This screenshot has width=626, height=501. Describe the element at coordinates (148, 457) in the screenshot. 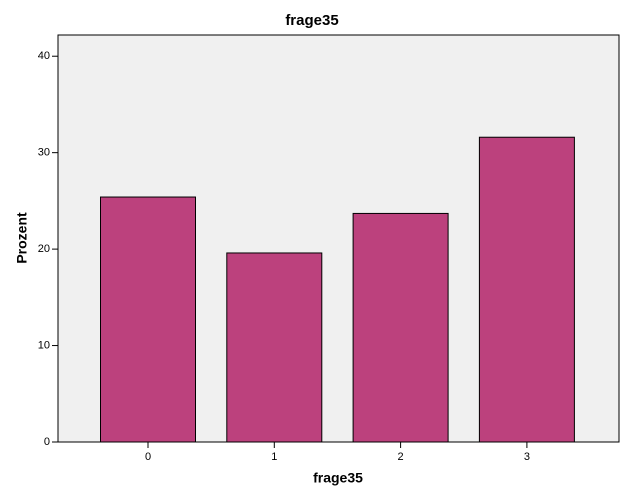

I see `x-tick-label: 0` at that location.